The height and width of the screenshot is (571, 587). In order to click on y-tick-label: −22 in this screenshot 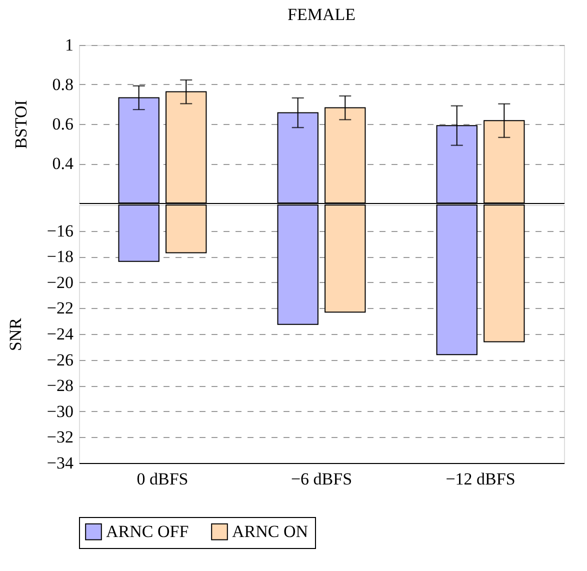, I will do `click(60, 308)`.